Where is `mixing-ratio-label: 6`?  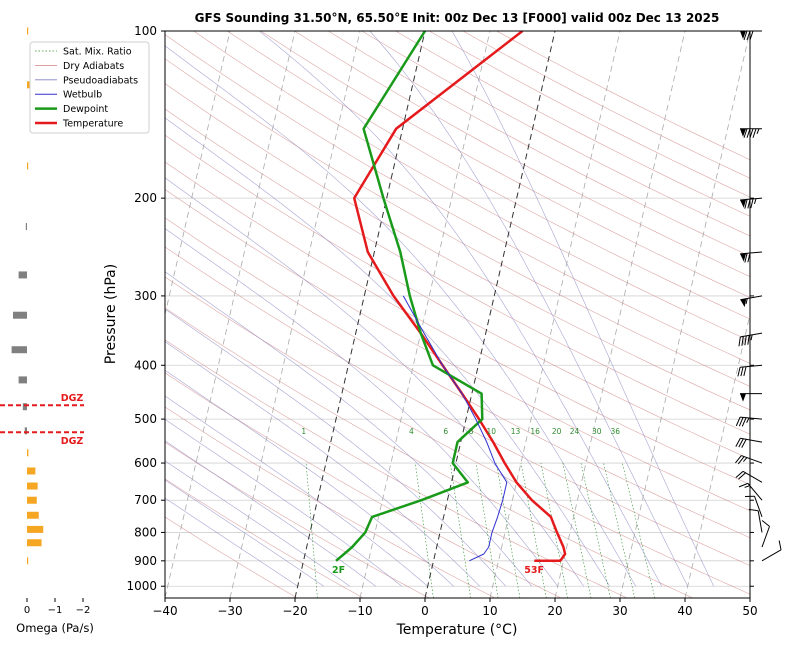 mixing-ratio-label: 6 is located at coordinates (445, 431).